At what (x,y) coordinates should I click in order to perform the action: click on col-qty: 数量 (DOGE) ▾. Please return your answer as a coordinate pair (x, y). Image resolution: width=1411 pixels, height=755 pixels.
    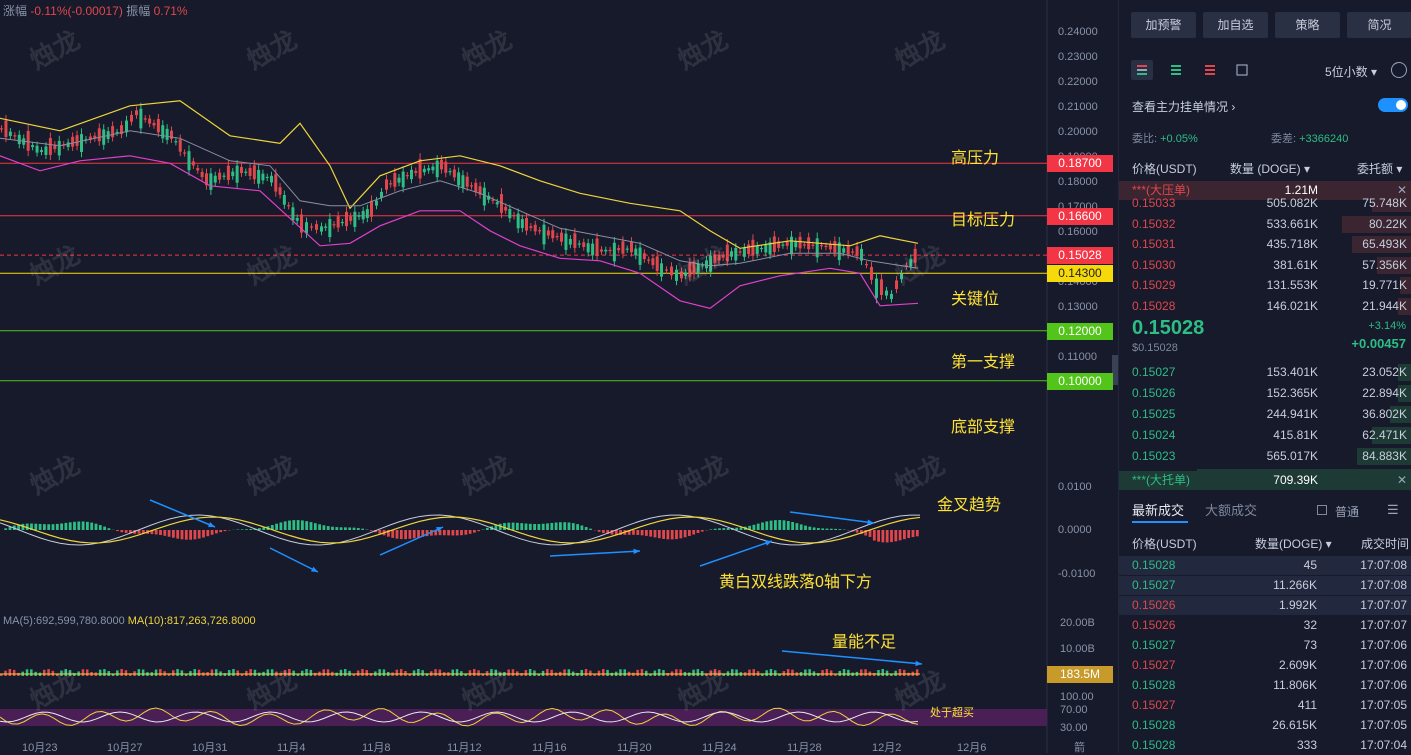
    Looking at the image, I should click on (1270, 168).